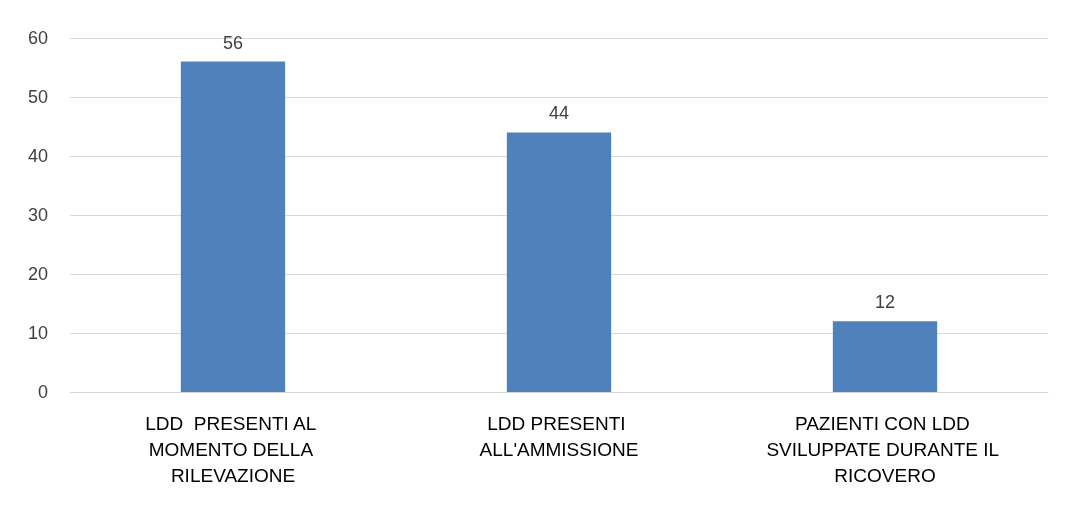 The width and height of the screenshot is (1072, 510). Describe the element at coordinates (885, 302) in the screenshot. I see `data-label: 12` at that location.